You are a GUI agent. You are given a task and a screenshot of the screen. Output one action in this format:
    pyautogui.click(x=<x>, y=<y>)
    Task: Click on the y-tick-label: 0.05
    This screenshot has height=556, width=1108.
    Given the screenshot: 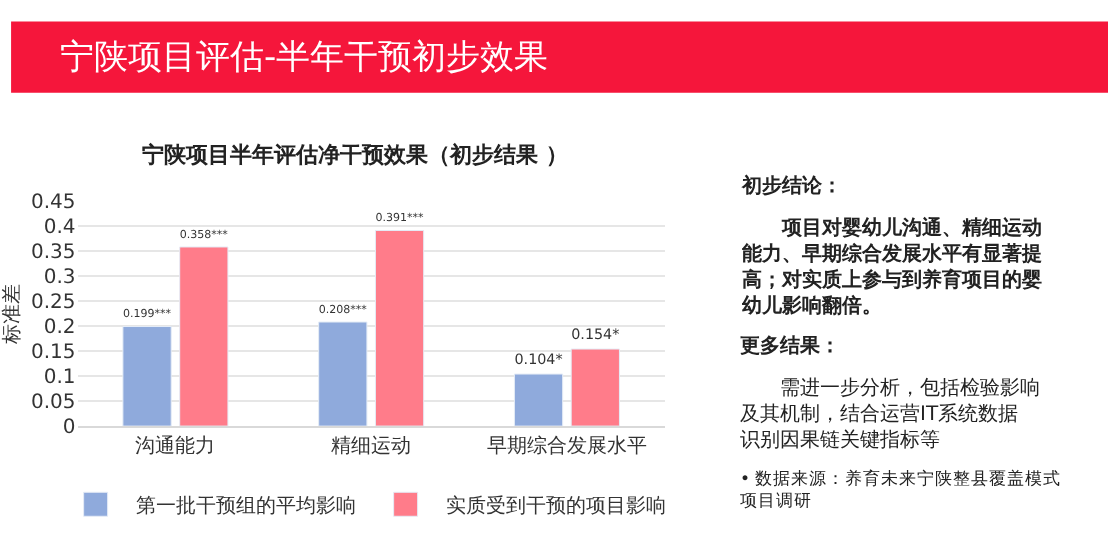 What is the action you would take?
    pyautogui.click(x=53, y=403)
    